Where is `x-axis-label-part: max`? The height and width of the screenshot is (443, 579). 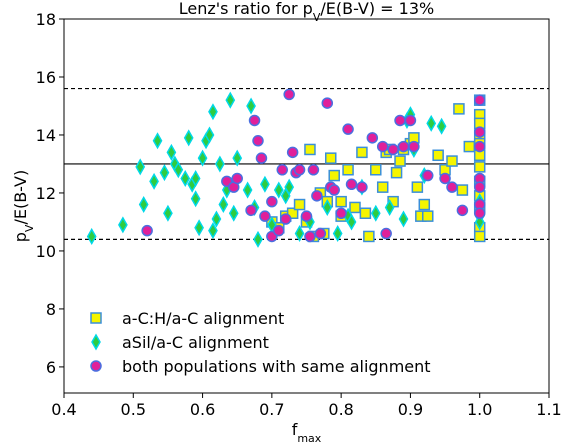
x-axis-label-part: max is located at coordinates (309, 437).